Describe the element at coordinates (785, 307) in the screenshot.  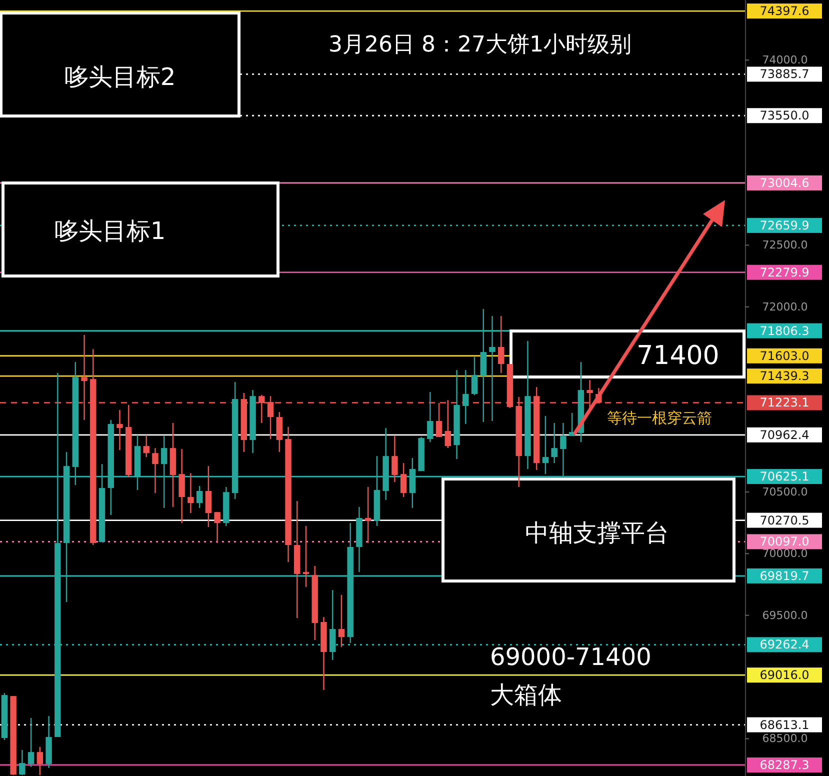
I see `y-tick-label: 72000.0` at that location.